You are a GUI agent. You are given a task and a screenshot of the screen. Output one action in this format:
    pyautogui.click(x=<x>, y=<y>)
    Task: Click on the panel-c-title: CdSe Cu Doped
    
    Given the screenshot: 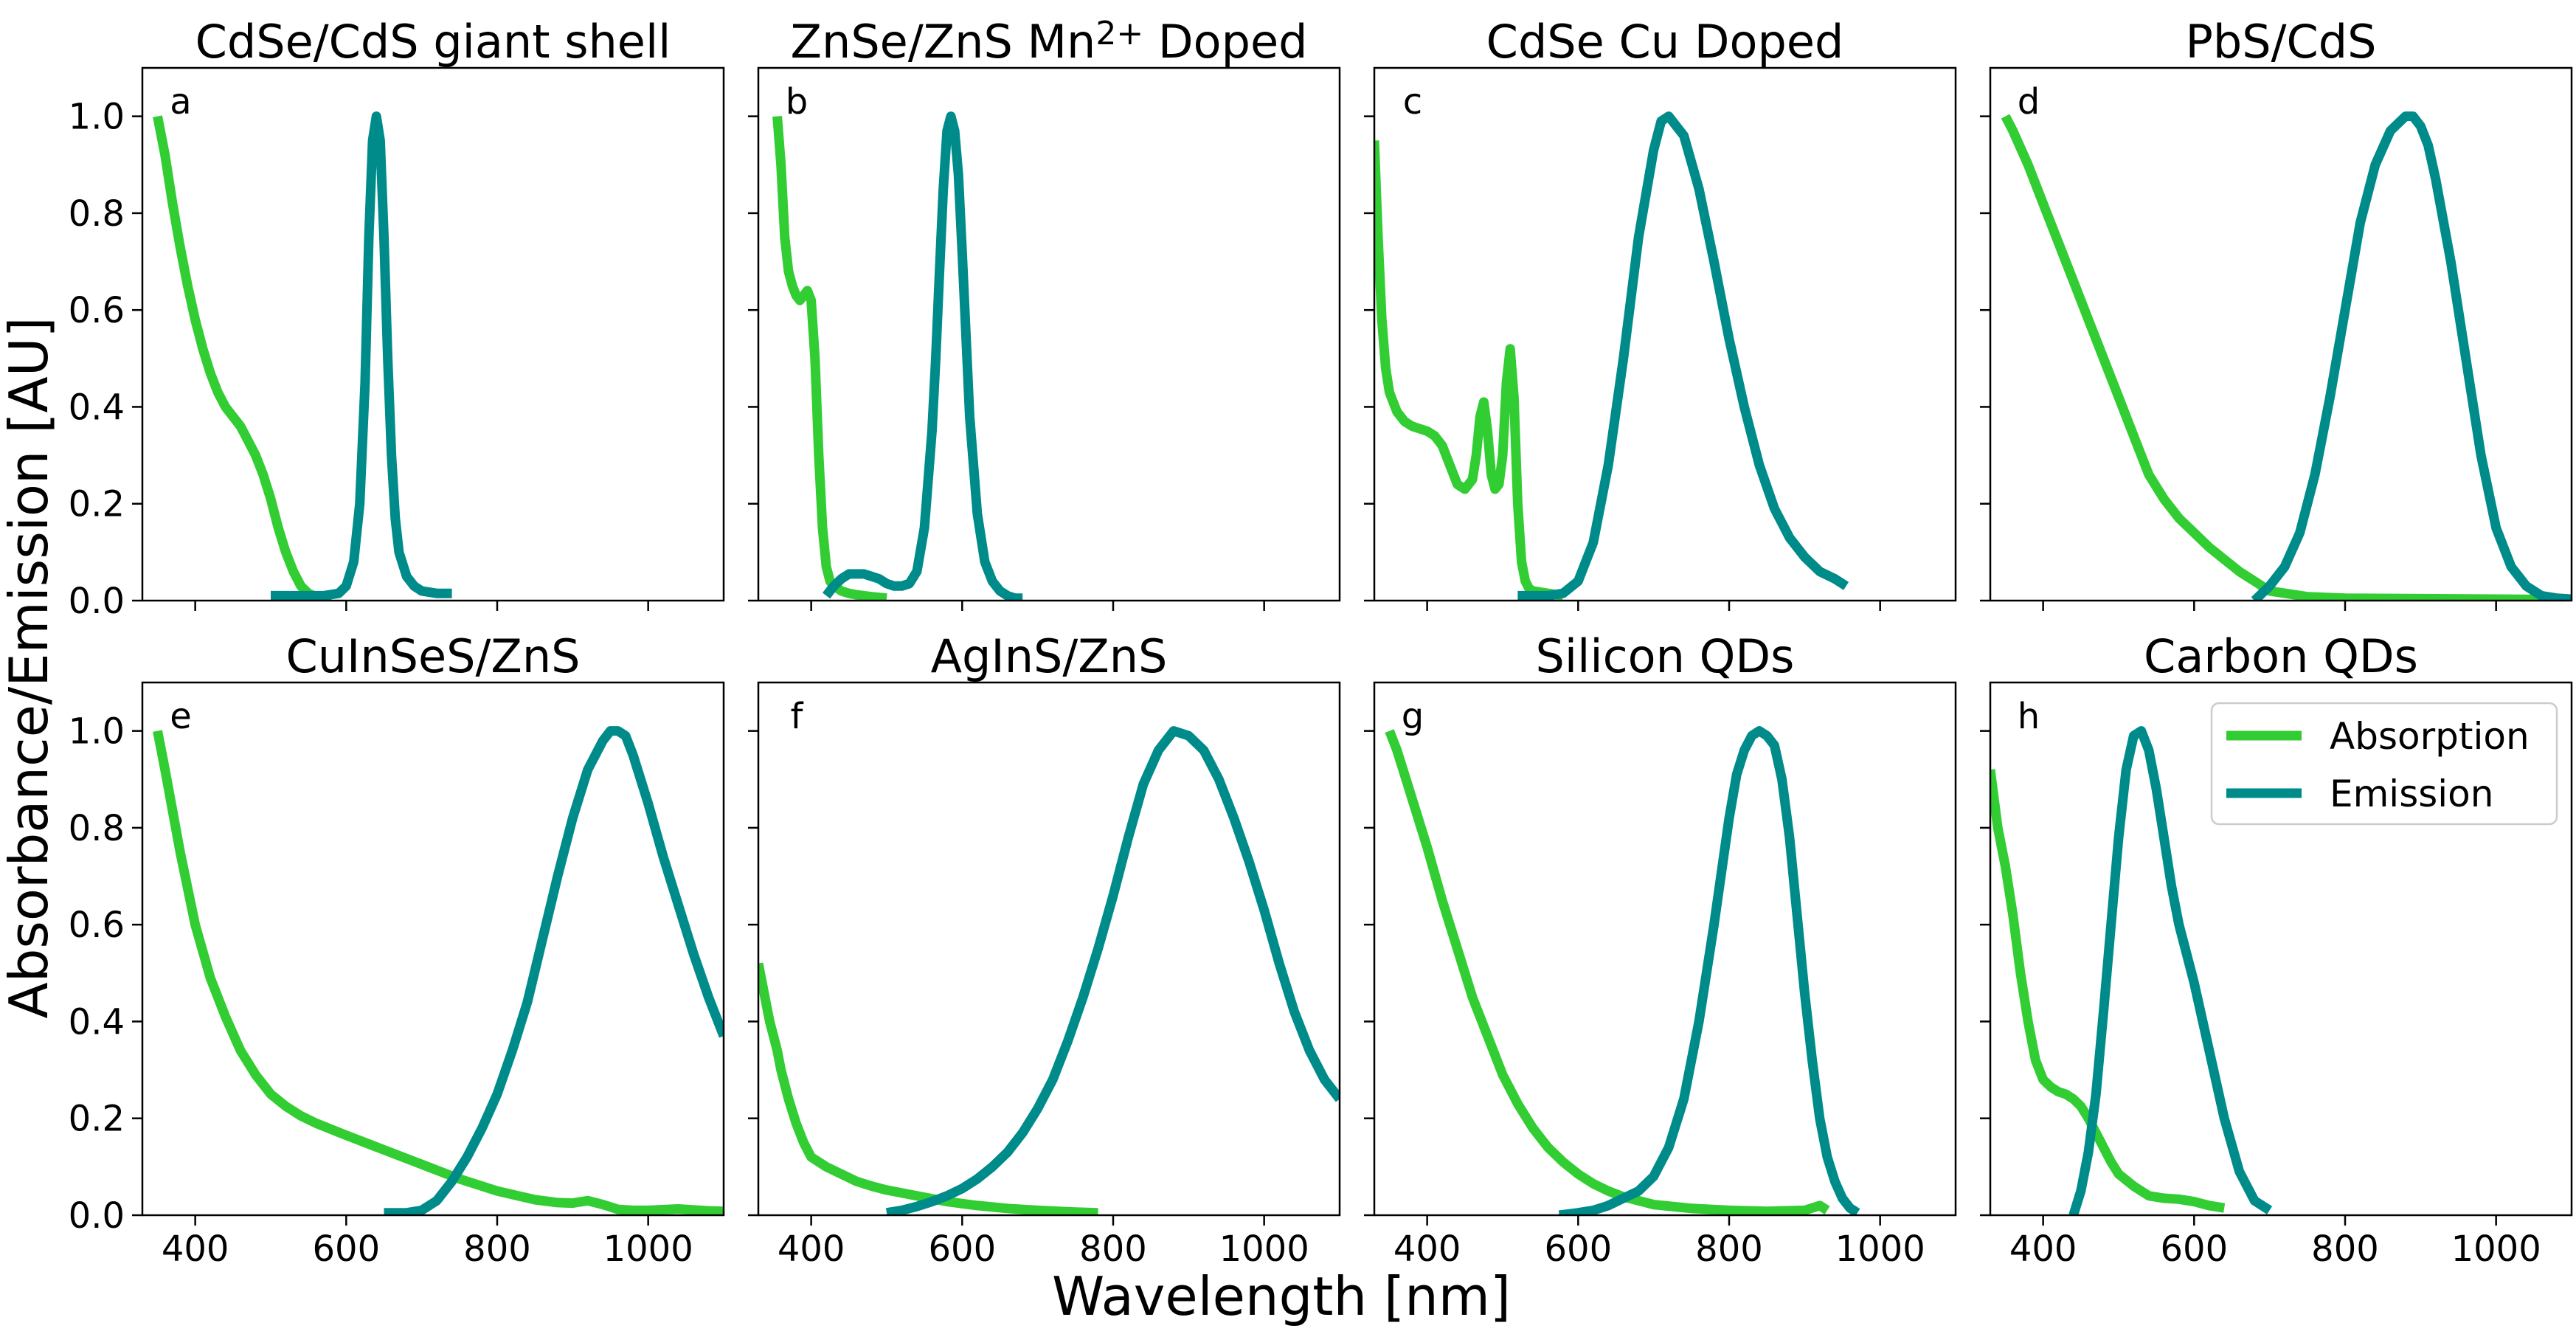 What is the action you would take?
    pyautogui.click(x=1665, y=42)
    